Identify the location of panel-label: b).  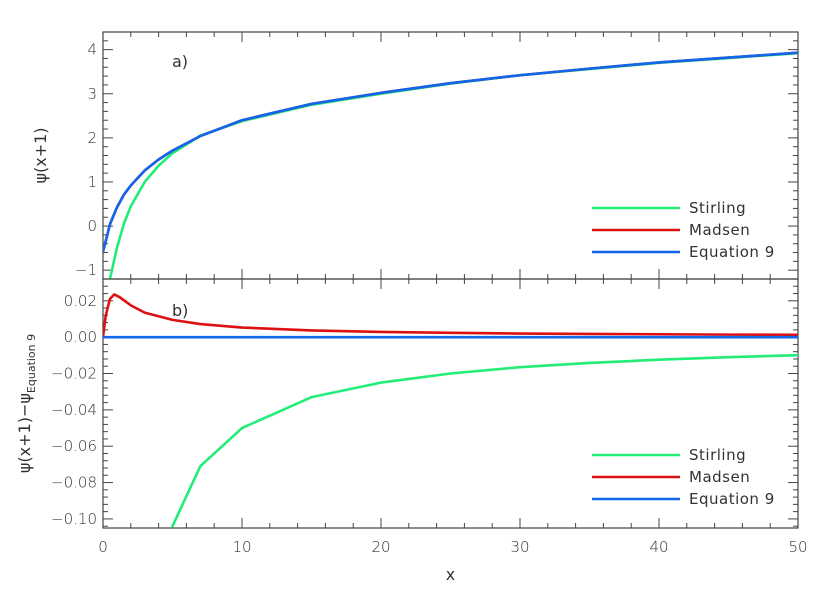
(180, 310).